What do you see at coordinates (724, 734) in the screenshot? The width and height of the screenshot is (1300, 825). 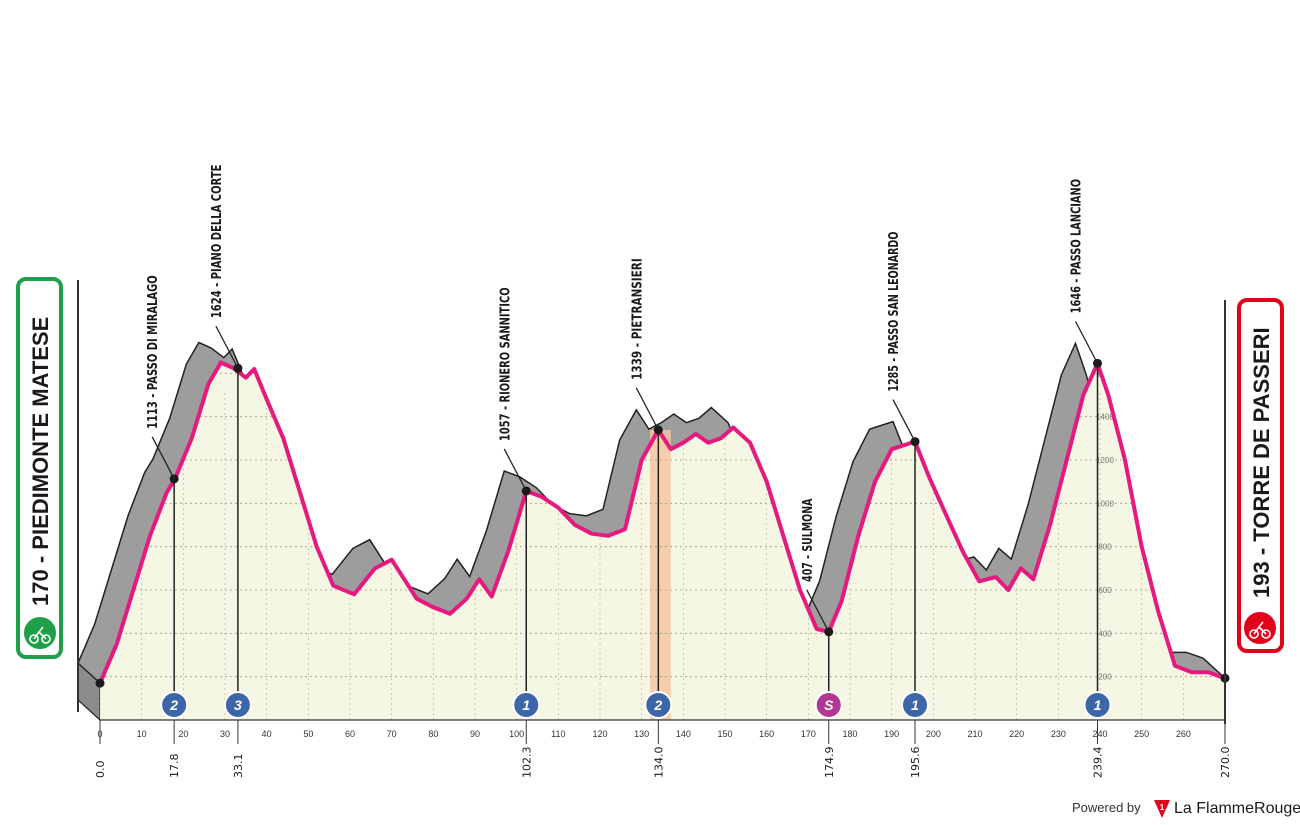 I see `x-tick-label-150: 150` at bounding box center [724, 734].